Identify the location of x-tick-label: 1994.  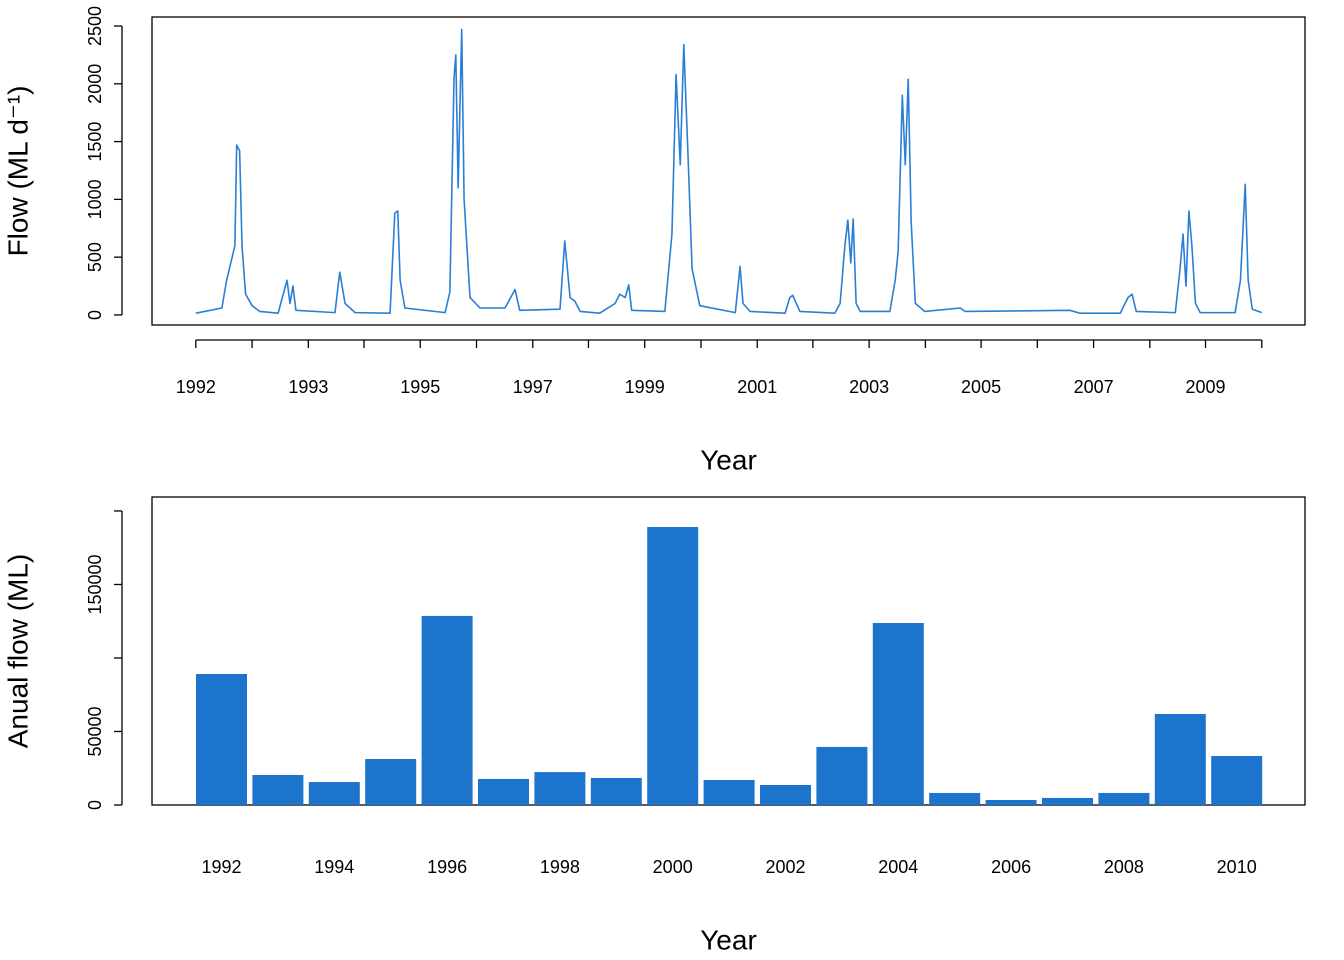
(334, 867).